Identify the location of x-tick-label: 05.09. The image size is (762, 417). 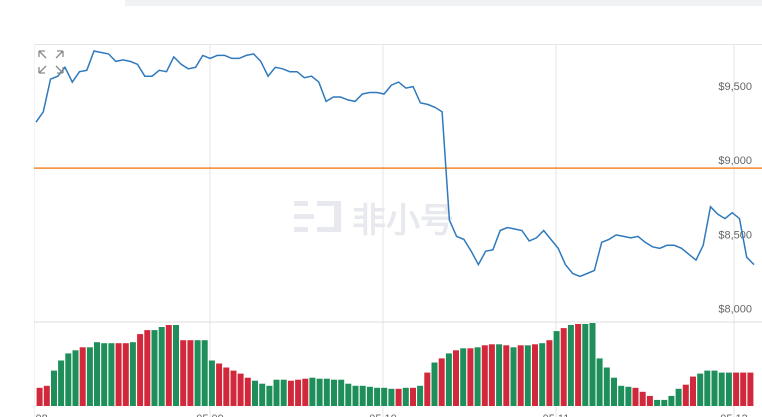
(210, 415).